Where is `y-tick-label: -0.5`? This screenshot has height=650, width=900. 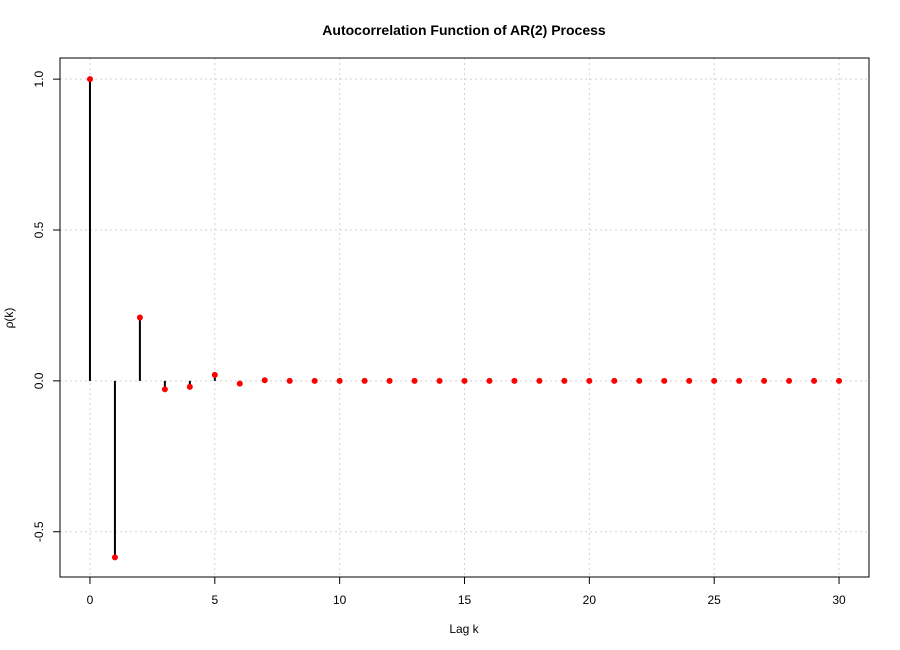
y-tick-label: -0.5 is located at coordinates (39, 531).